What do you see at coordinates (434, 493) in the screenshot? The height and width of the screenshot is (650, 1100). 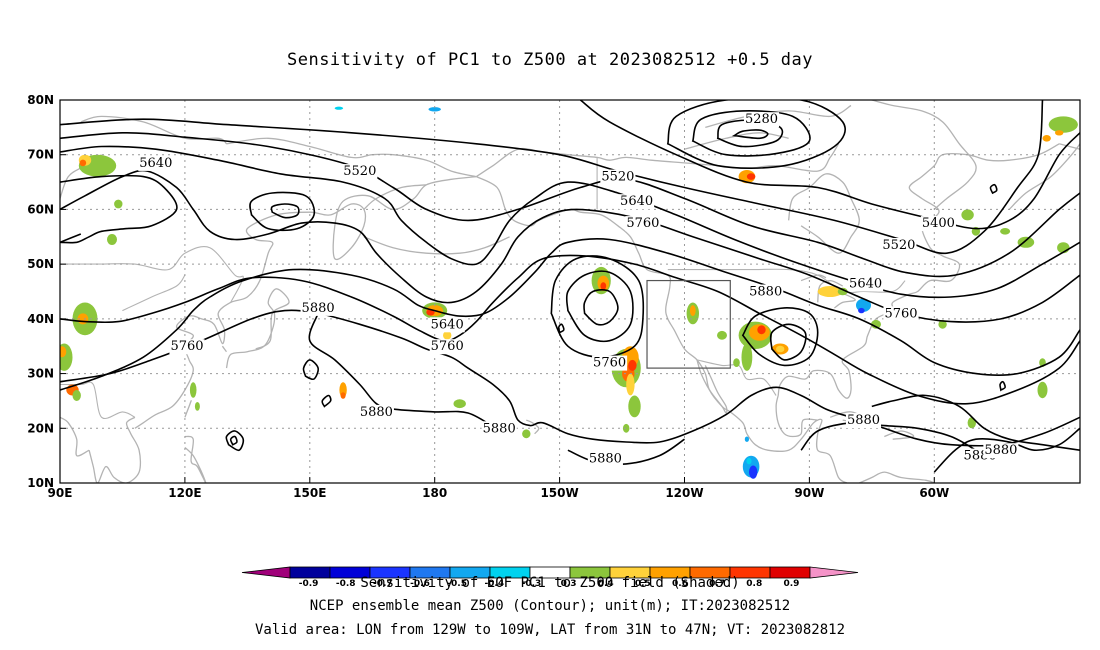 I see `lon-tick-label: 180` at bounding box center [434, 493].